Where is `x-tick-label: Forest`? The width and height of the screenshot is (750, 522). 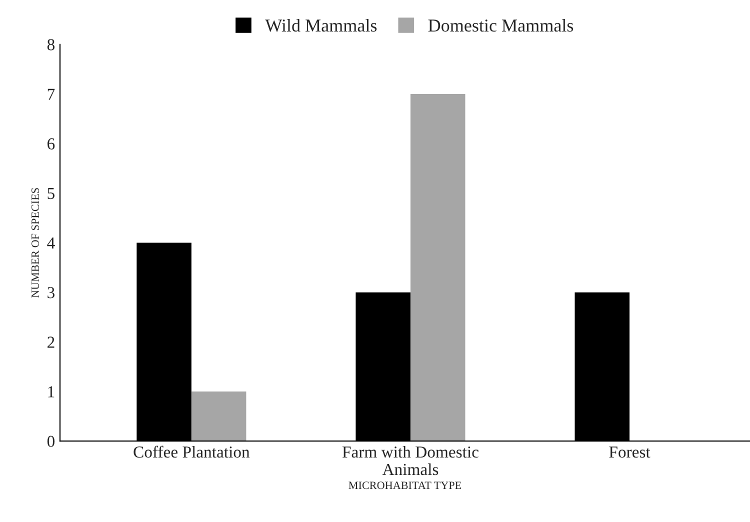 x-tick-label: Forest is located at coordinates (629, 452).